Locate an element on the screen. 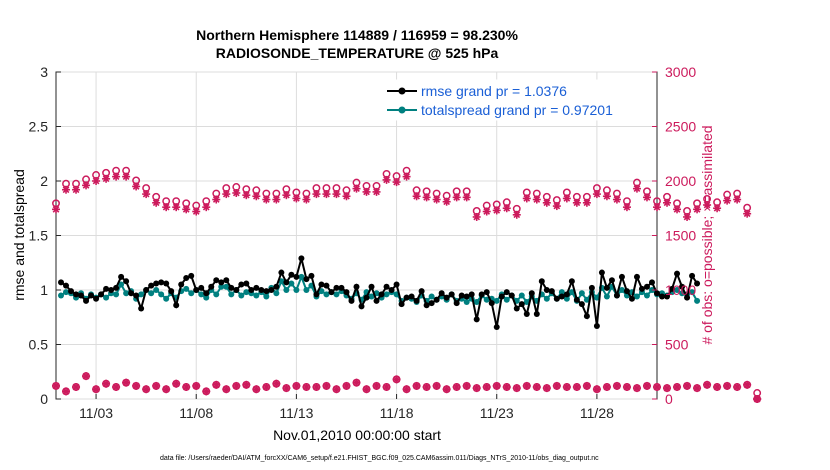 The image size is (830, 470). left-y-axis: 0 0.5 1 1.5 2 2.5 3 is located at coordinates (45, 235).